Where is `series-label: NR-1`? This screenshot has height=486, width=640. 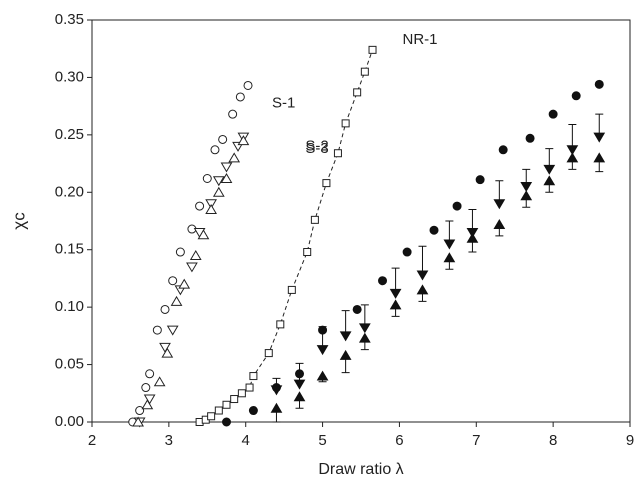
series-label: NR-1 is located at coordinates (420, 39).